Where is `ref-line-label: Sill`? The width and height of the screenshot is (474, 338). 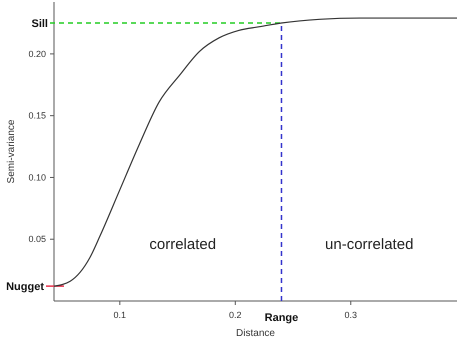
ref-line-label: Sill is located at coordinates (39, 24).